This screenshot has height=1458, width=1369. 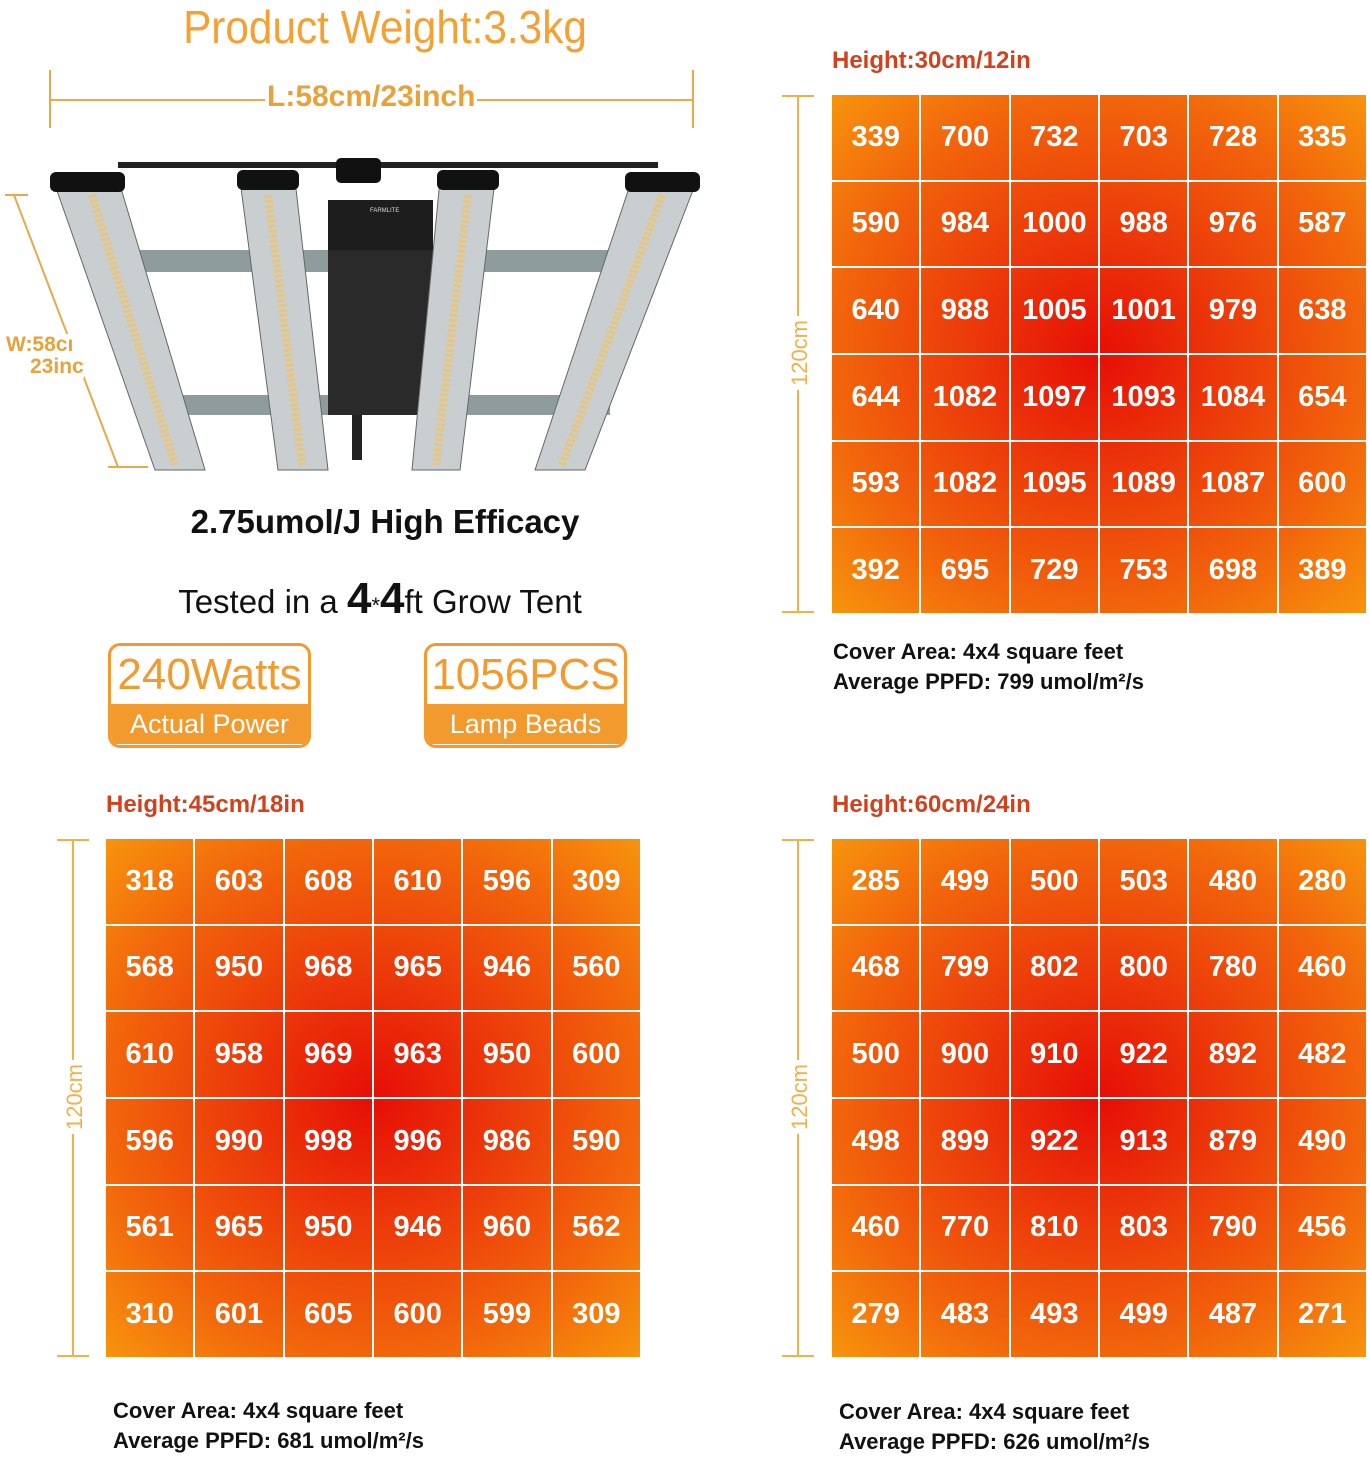 What do you see at coordinates (1054, 1314) in the screenshot?
I see `ppfd-cell: 493` at bounding box center [1054, 1314].